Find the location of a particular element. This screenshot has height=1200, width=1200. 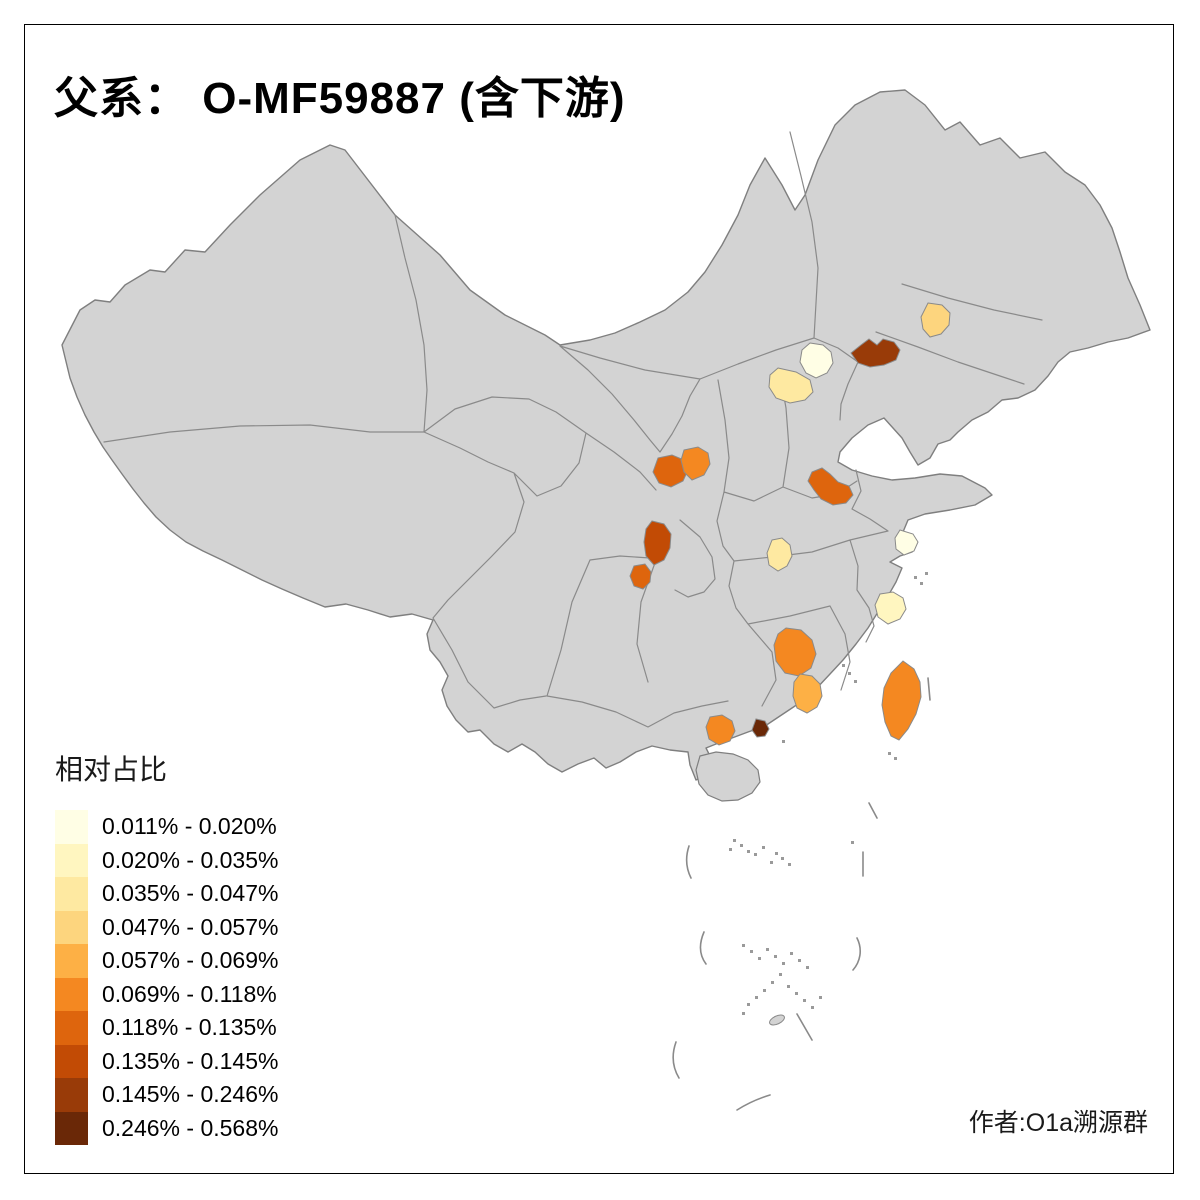

legend-item: 0.246% - 0.568% is located at coordinates (167, 1128).